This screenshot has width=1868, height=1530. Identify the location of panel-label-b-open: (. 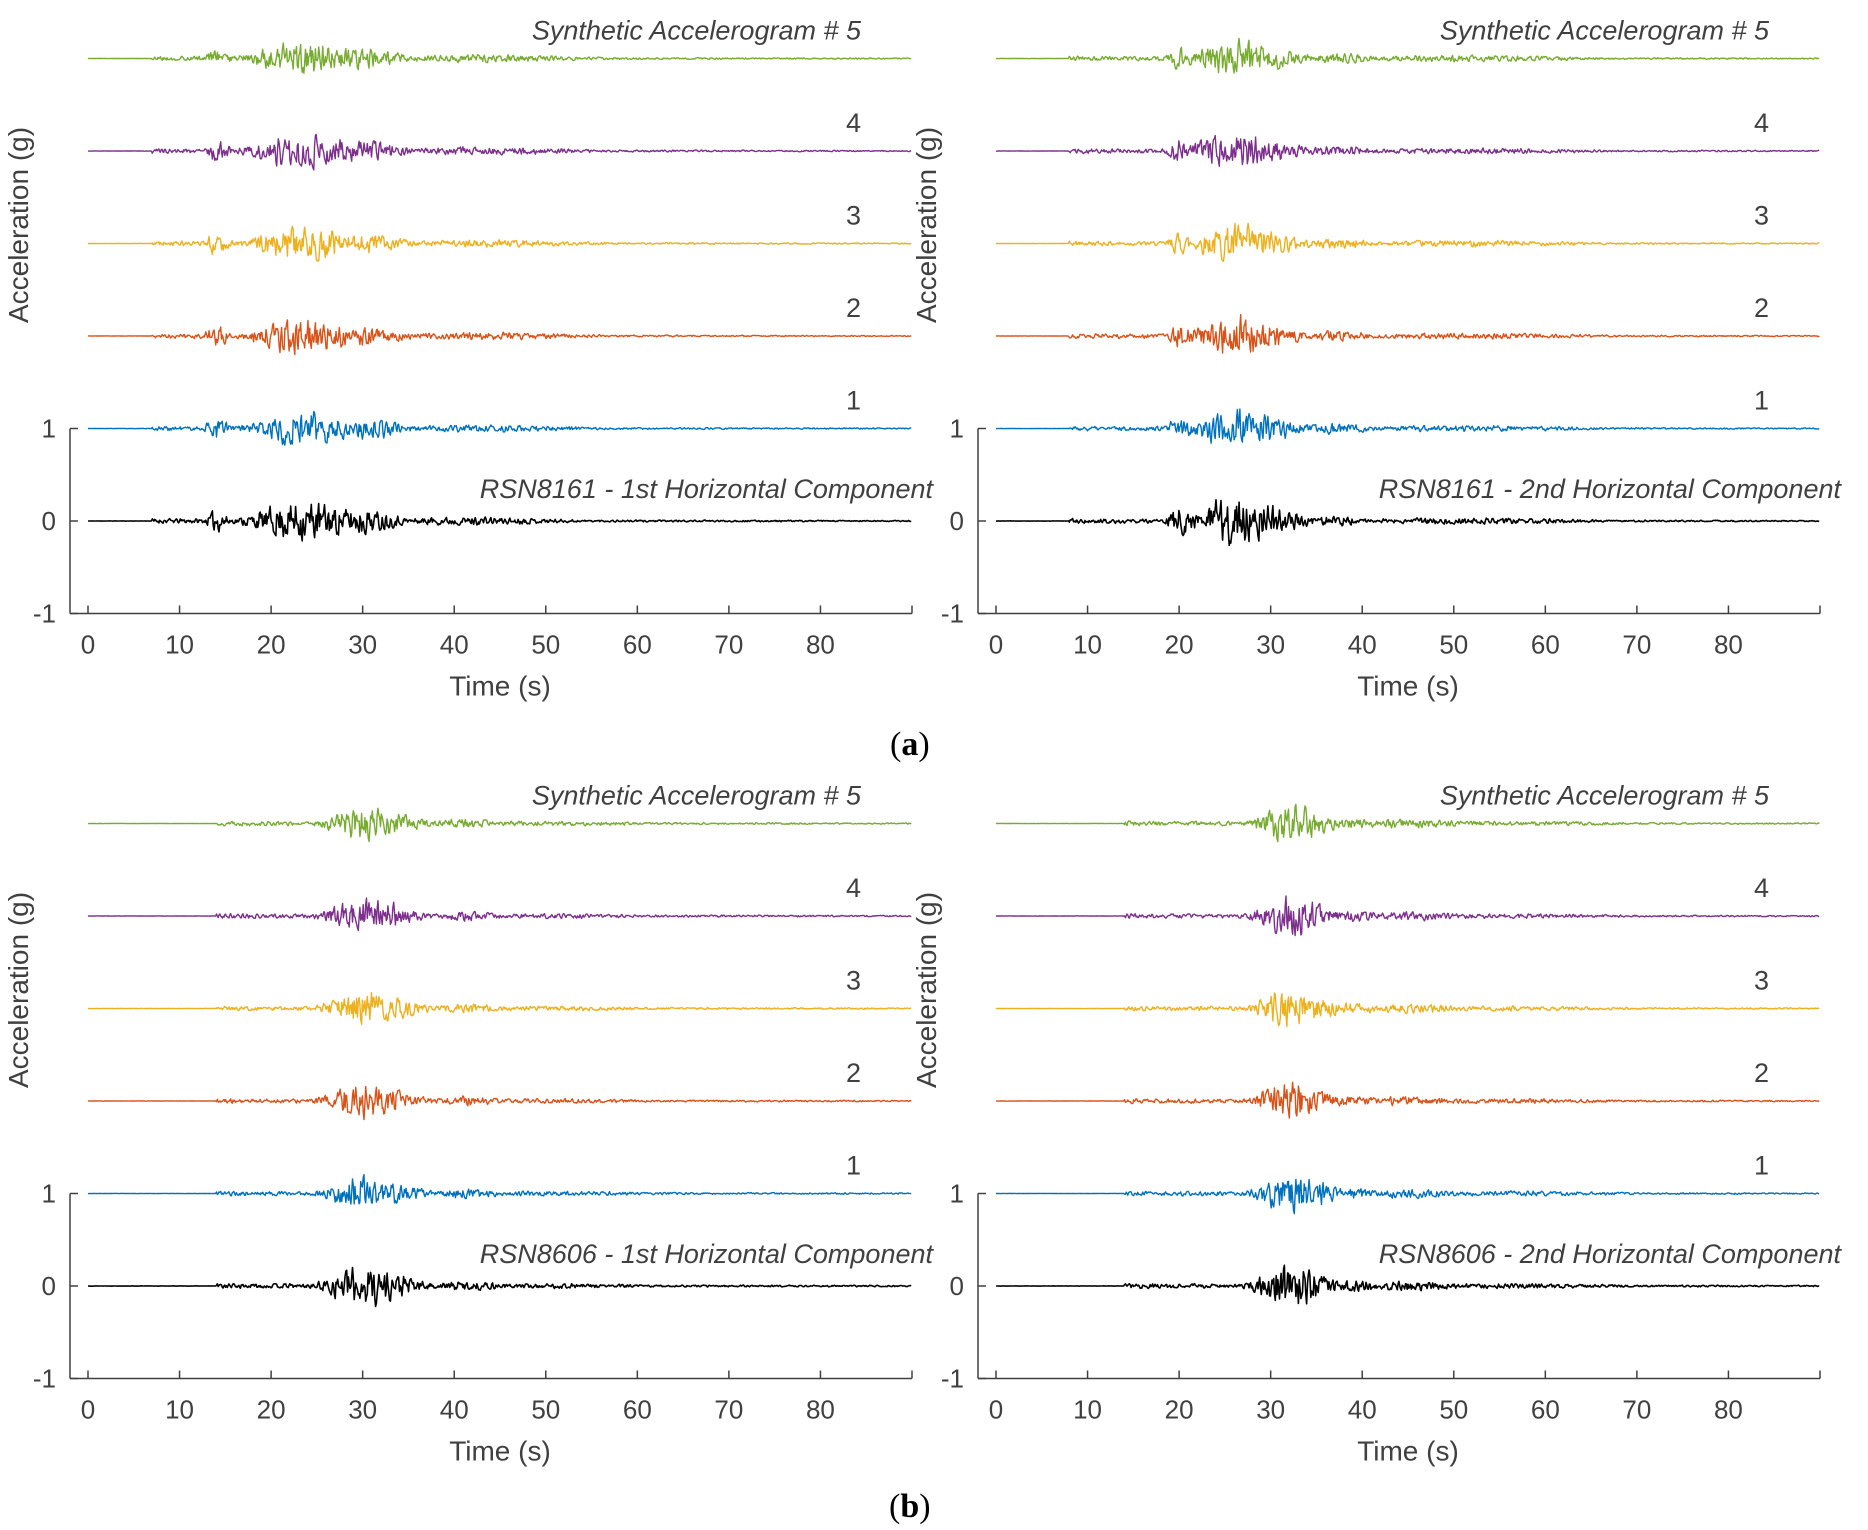
(895, 1506).